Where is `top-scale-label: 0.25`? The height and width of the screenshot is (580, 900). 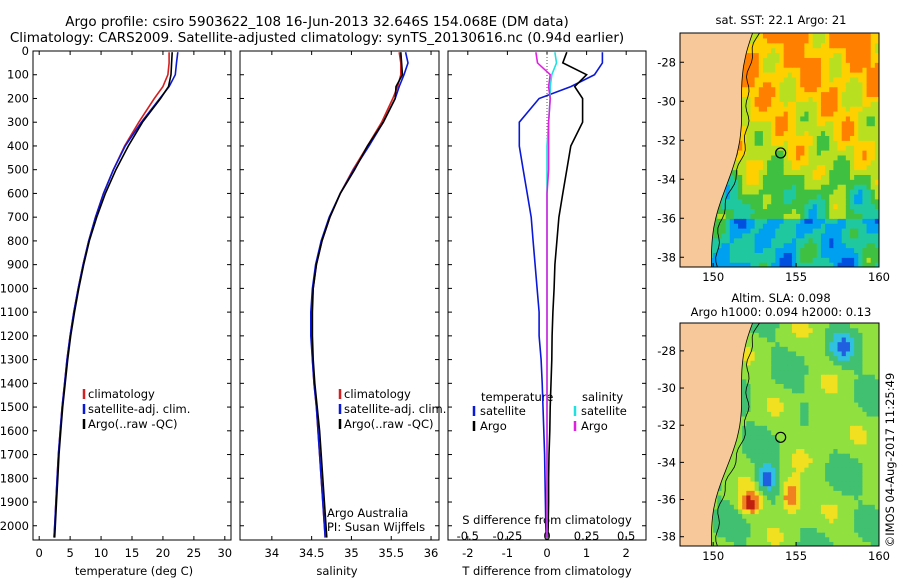 top-scale-label: 0.25 is located at coordinates (587, 536).